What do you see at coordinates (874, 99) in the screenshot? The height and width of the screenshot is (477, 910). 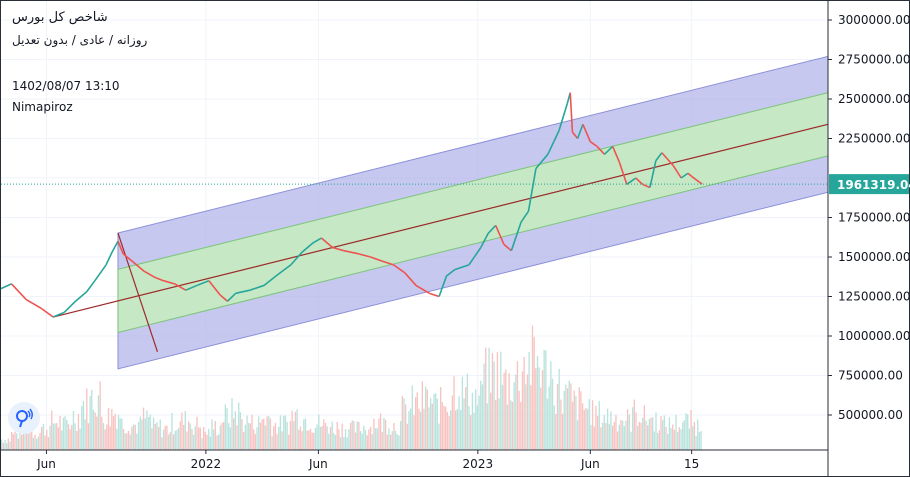 I see `price-tick-label: 2500000.00` at bounding box center [874, 99].